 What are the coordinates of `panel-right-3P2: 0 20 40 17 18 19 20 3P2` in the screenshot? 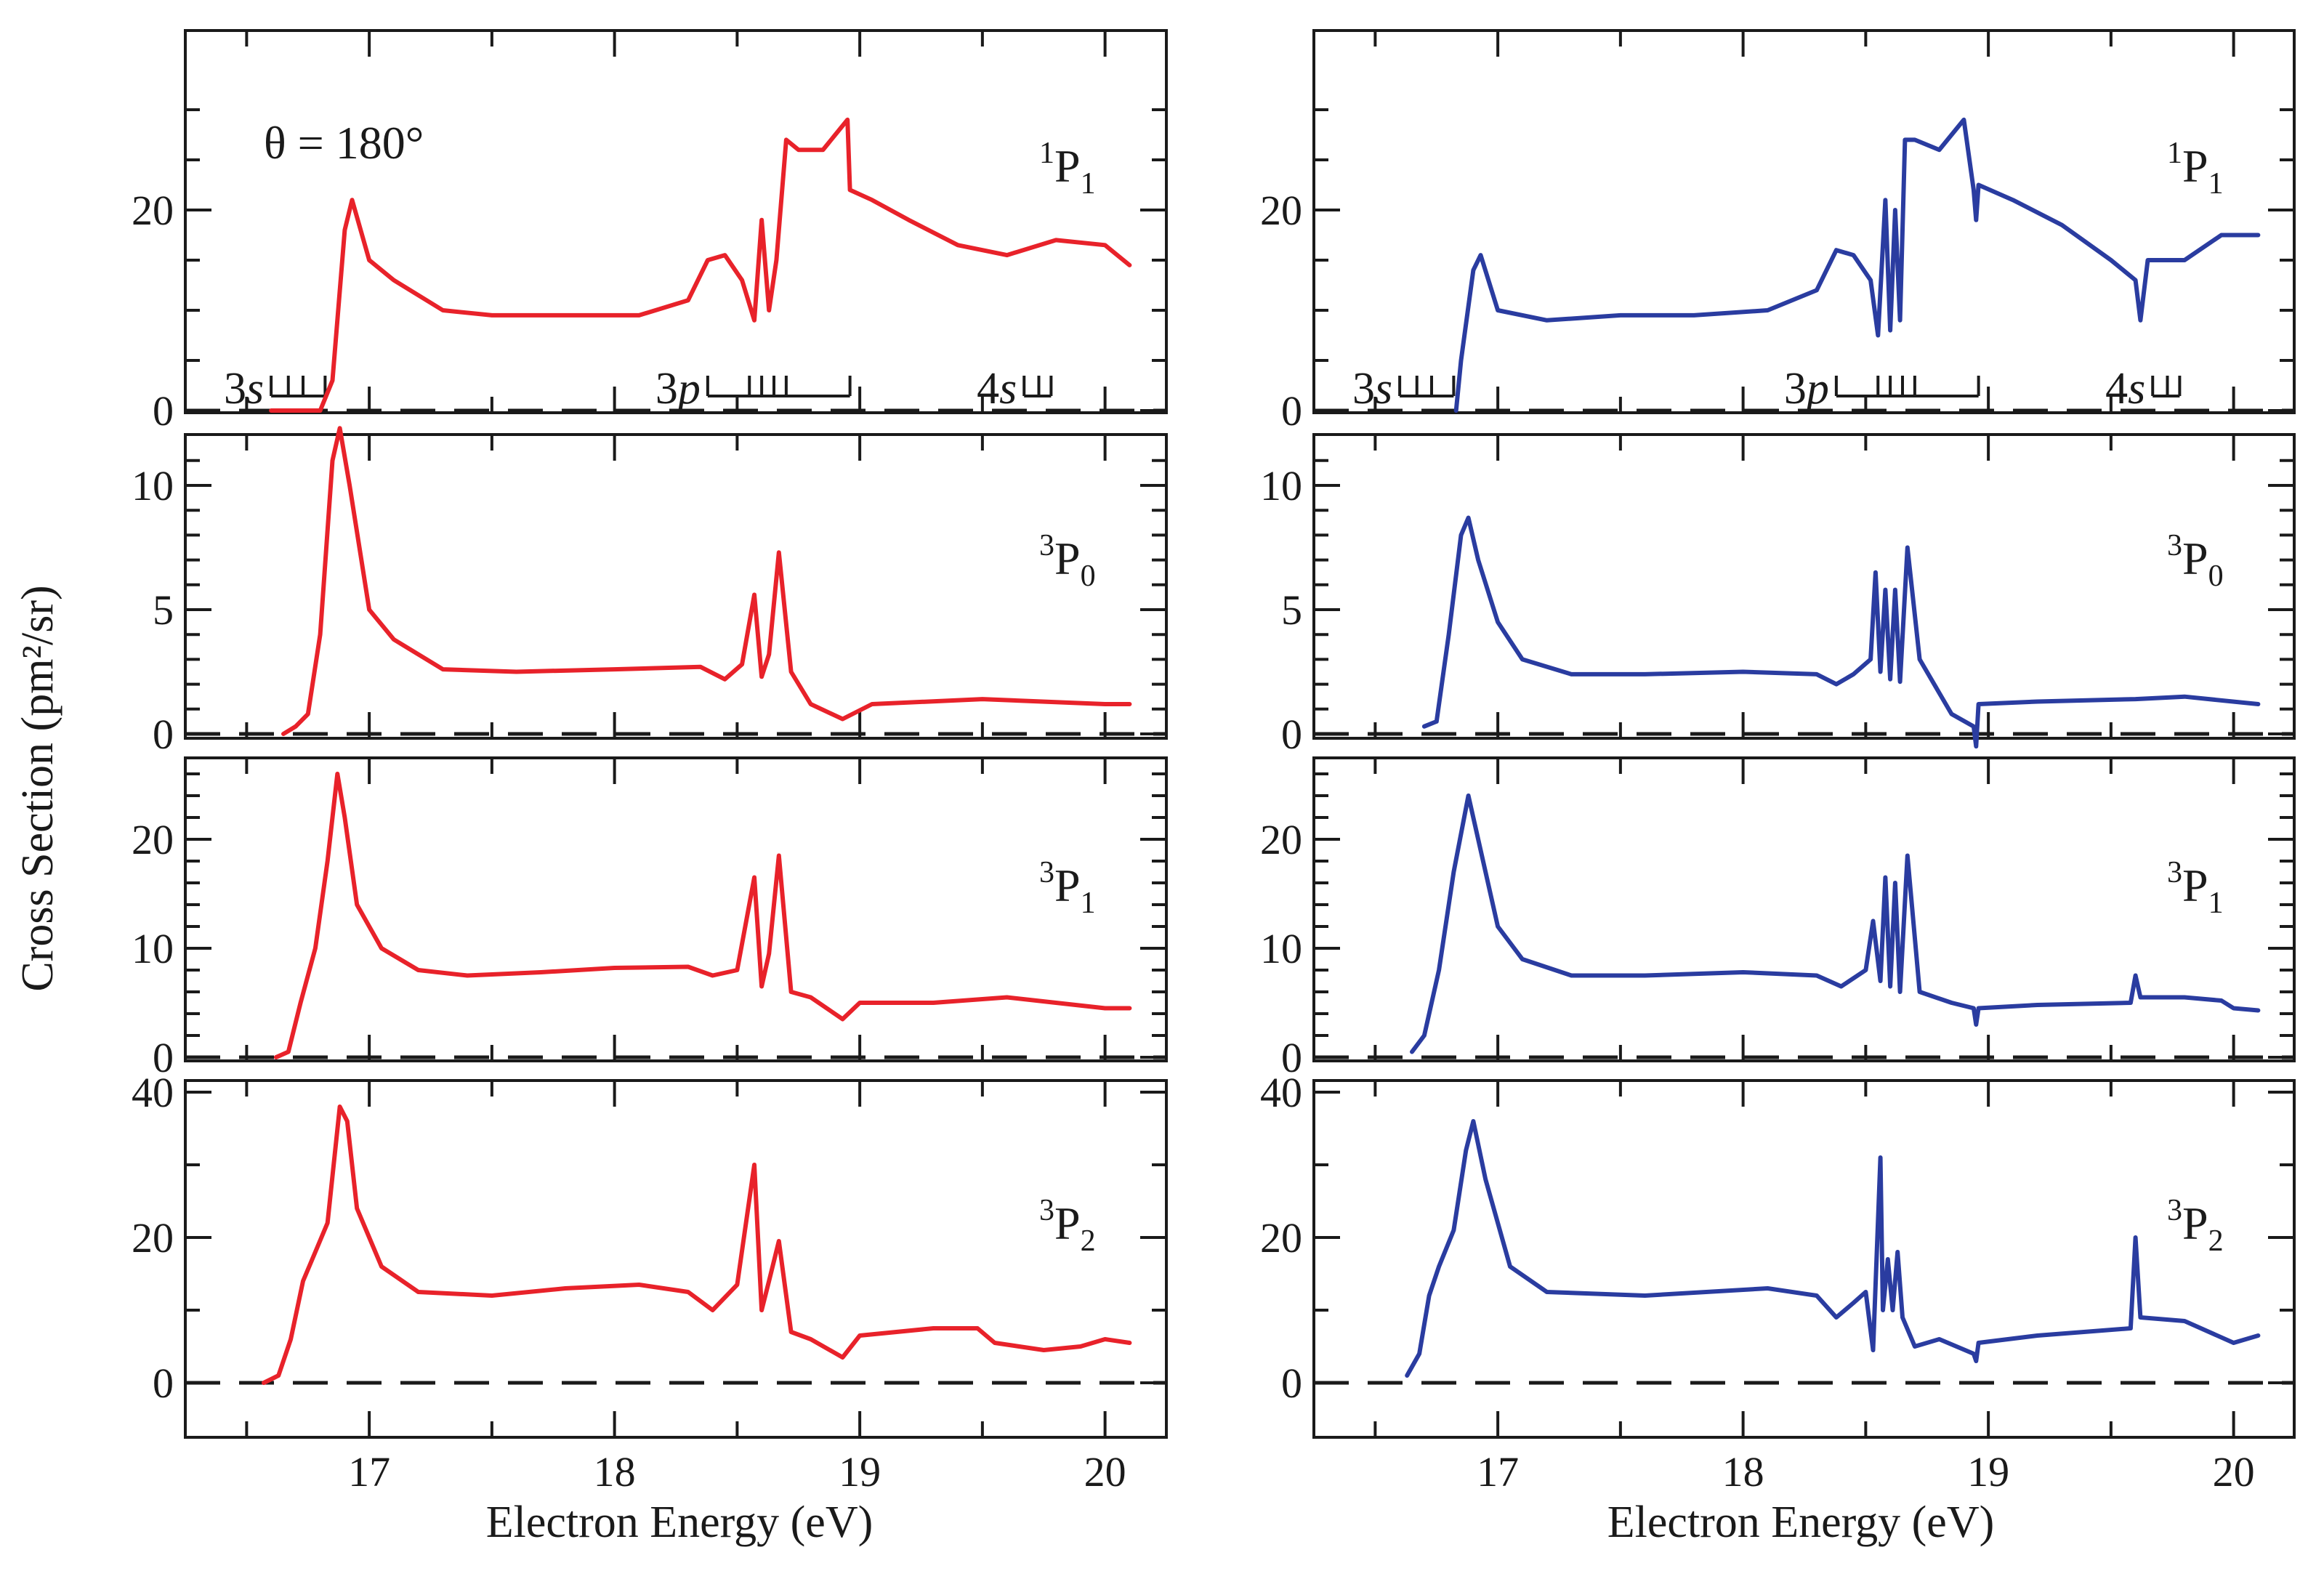 It's located at (1778, 1282).